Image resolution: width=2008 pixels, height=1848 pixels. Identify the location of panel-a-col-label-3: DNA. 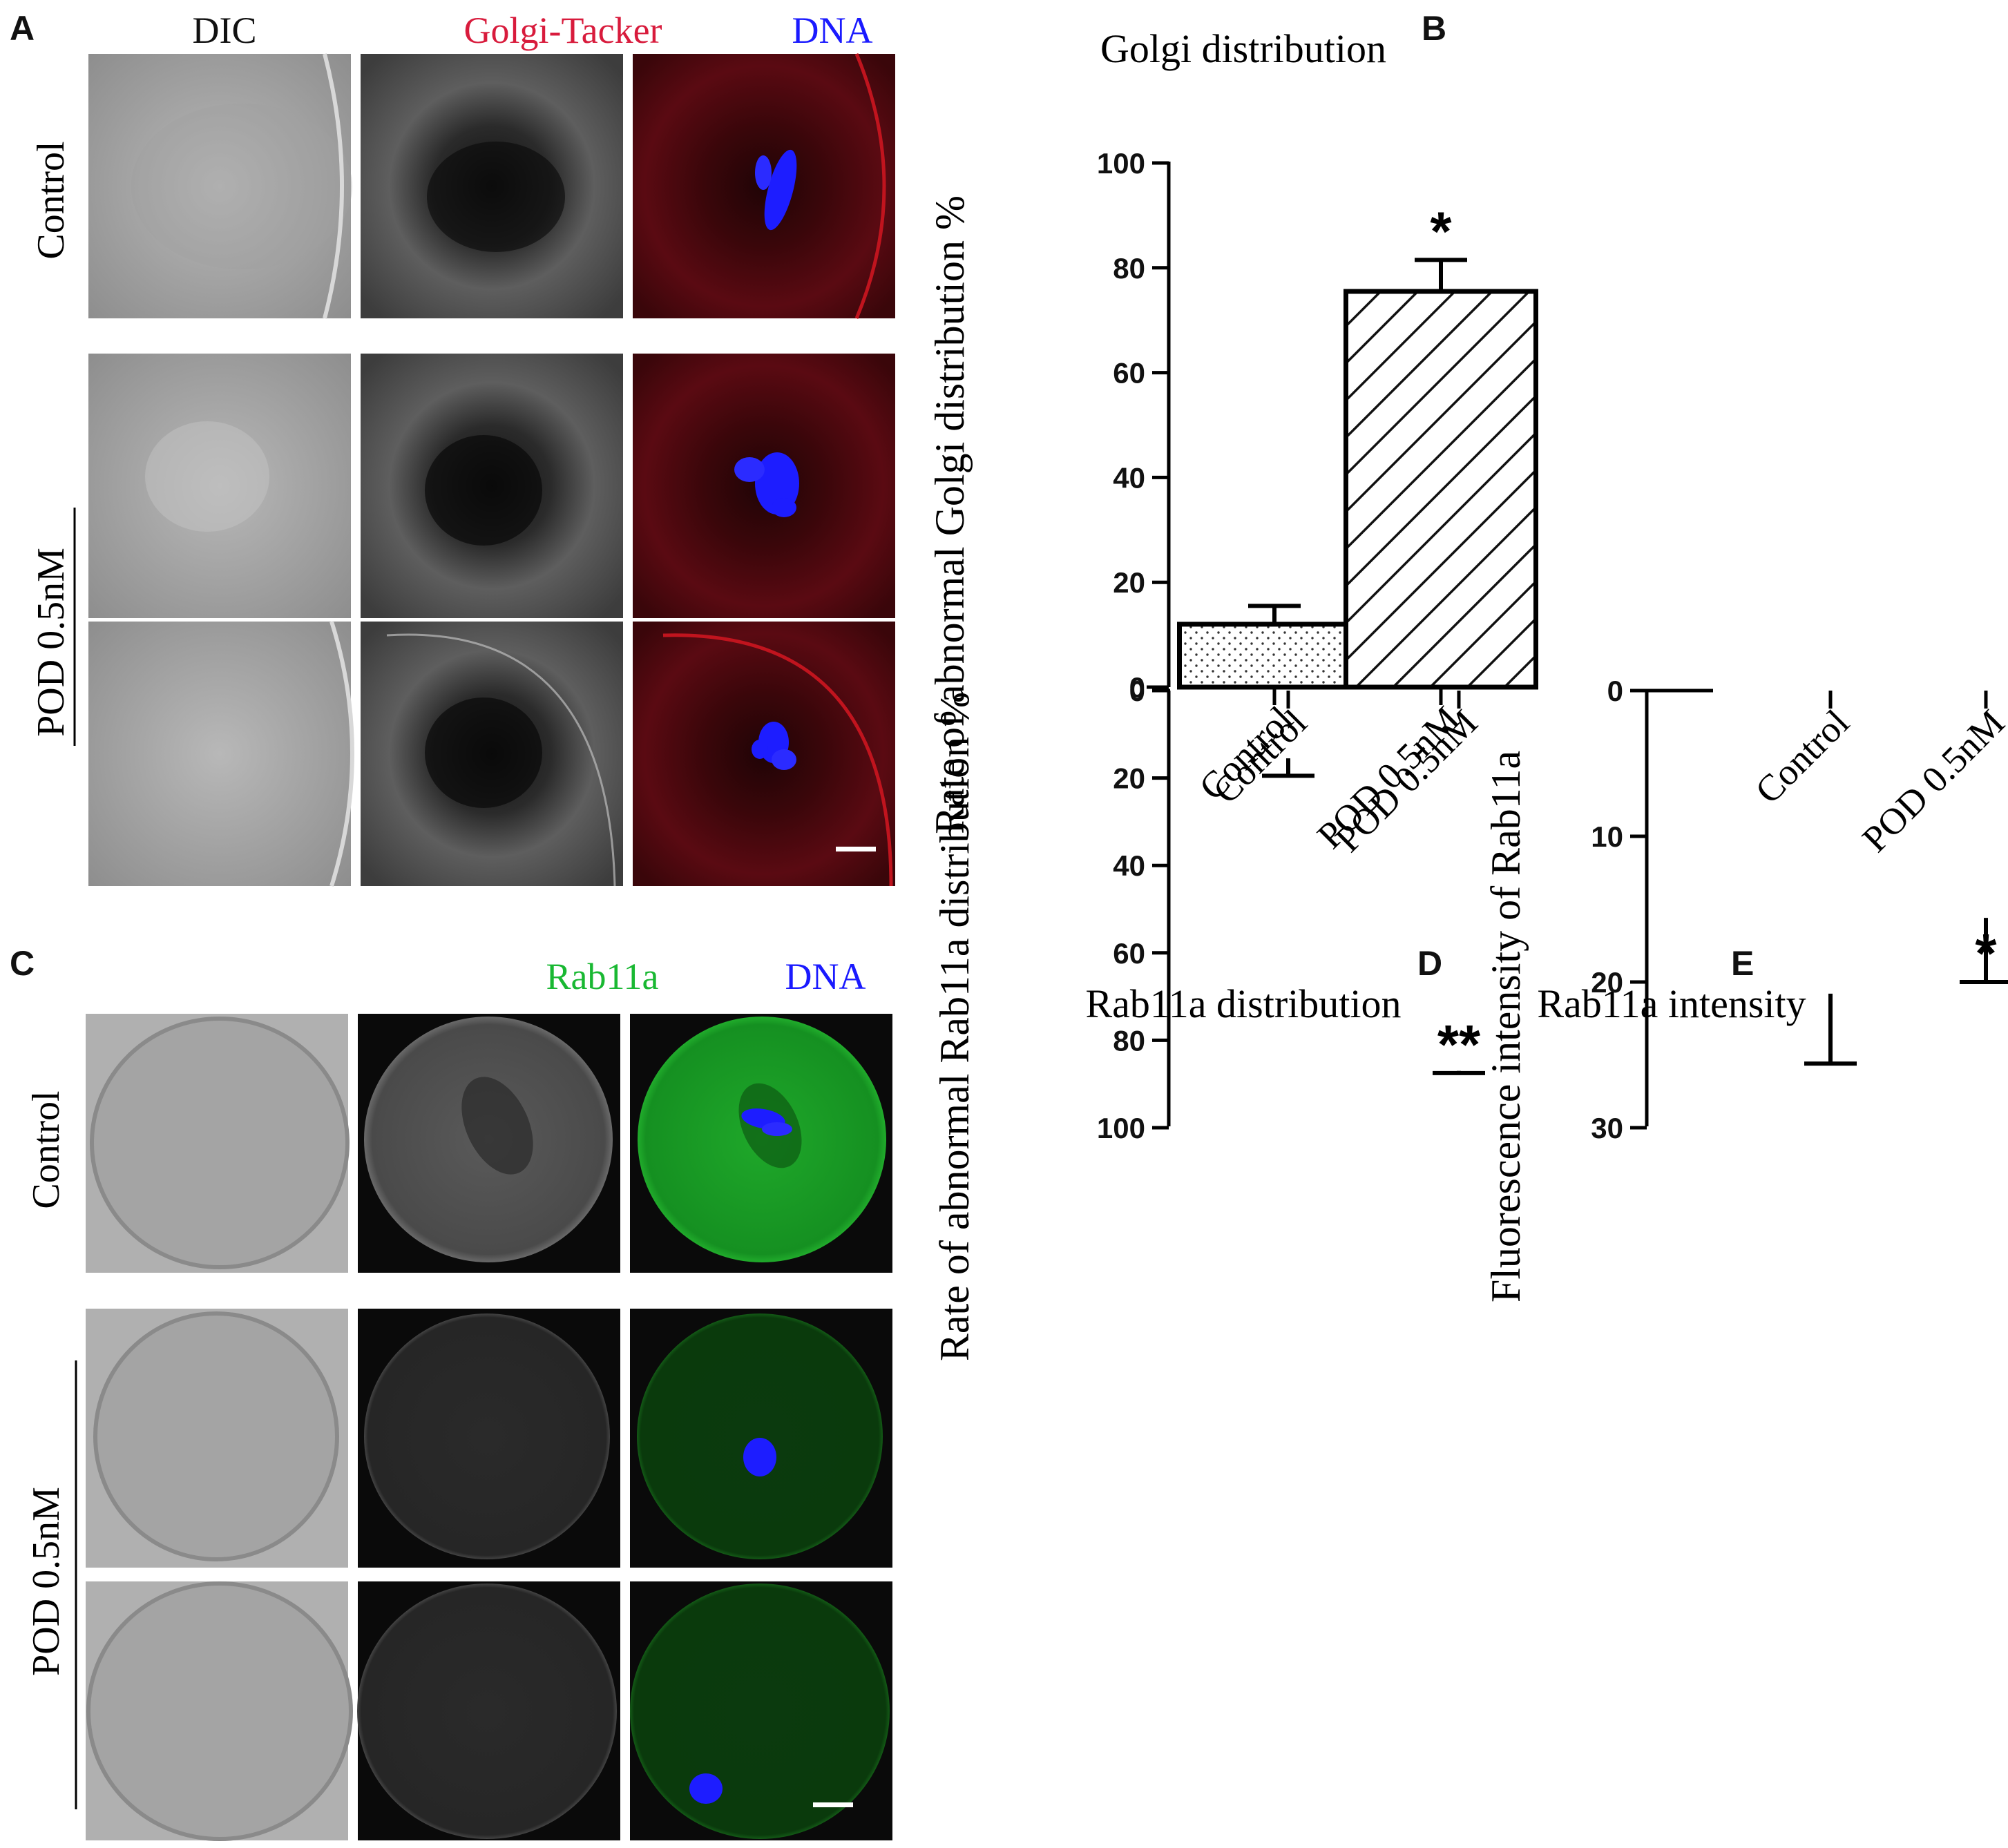
(832, 30).